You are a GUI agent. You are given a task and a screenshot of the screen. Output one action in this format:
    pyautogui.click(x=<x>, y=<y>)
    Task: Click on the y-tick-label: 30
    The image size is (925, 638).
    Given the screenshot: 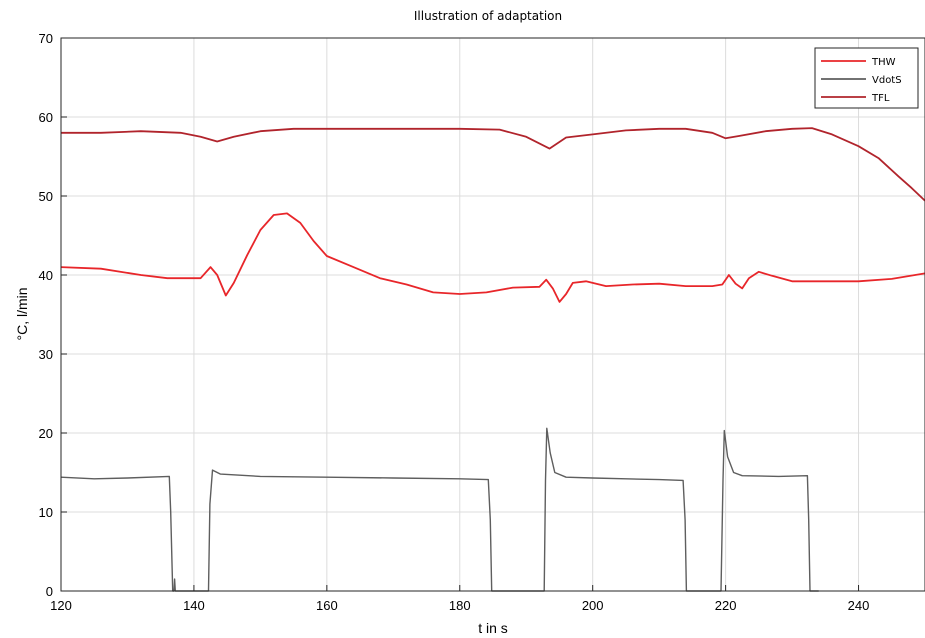 What is the action you would take?
    pyautogui.click(x=46, y=354)
    